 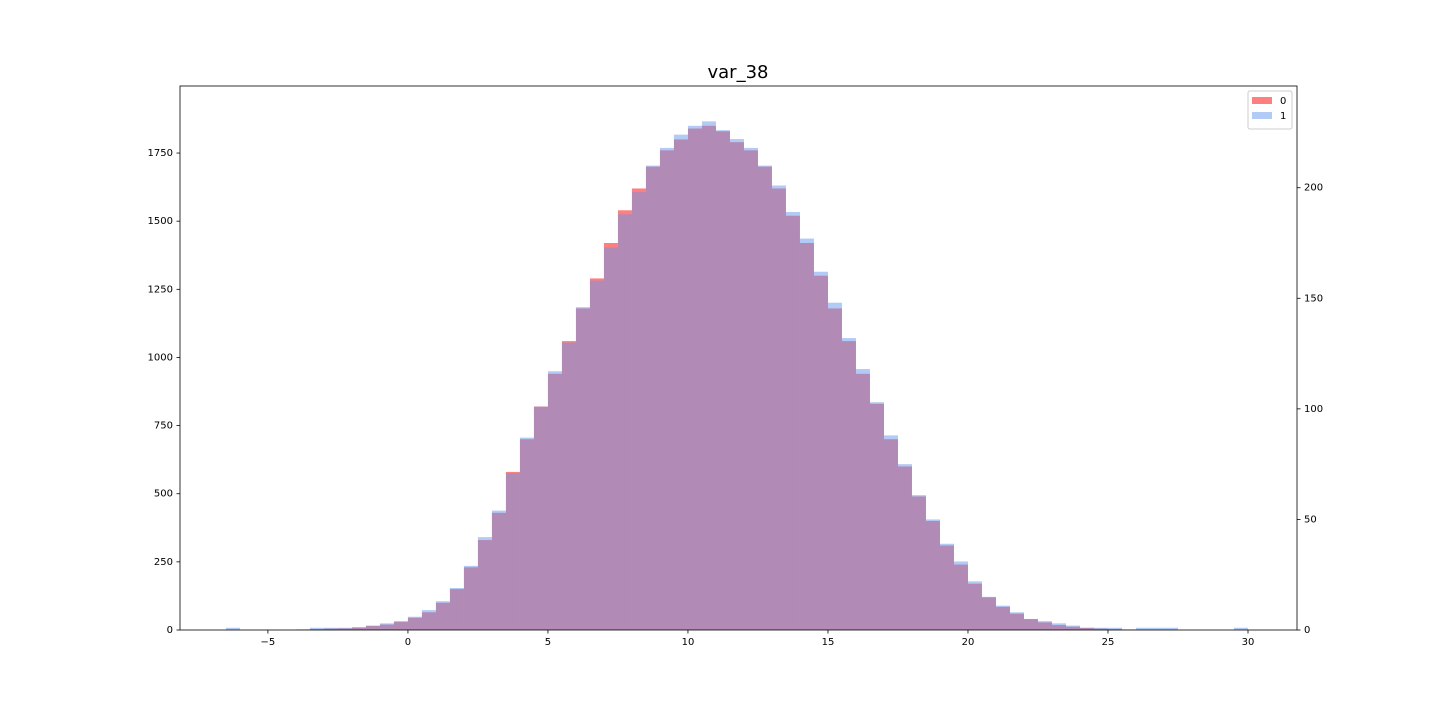 What do you see at coordinates (688, 642) in the screenshot?
I see `x-tick-label: 10` at bounding box center [688, 642].